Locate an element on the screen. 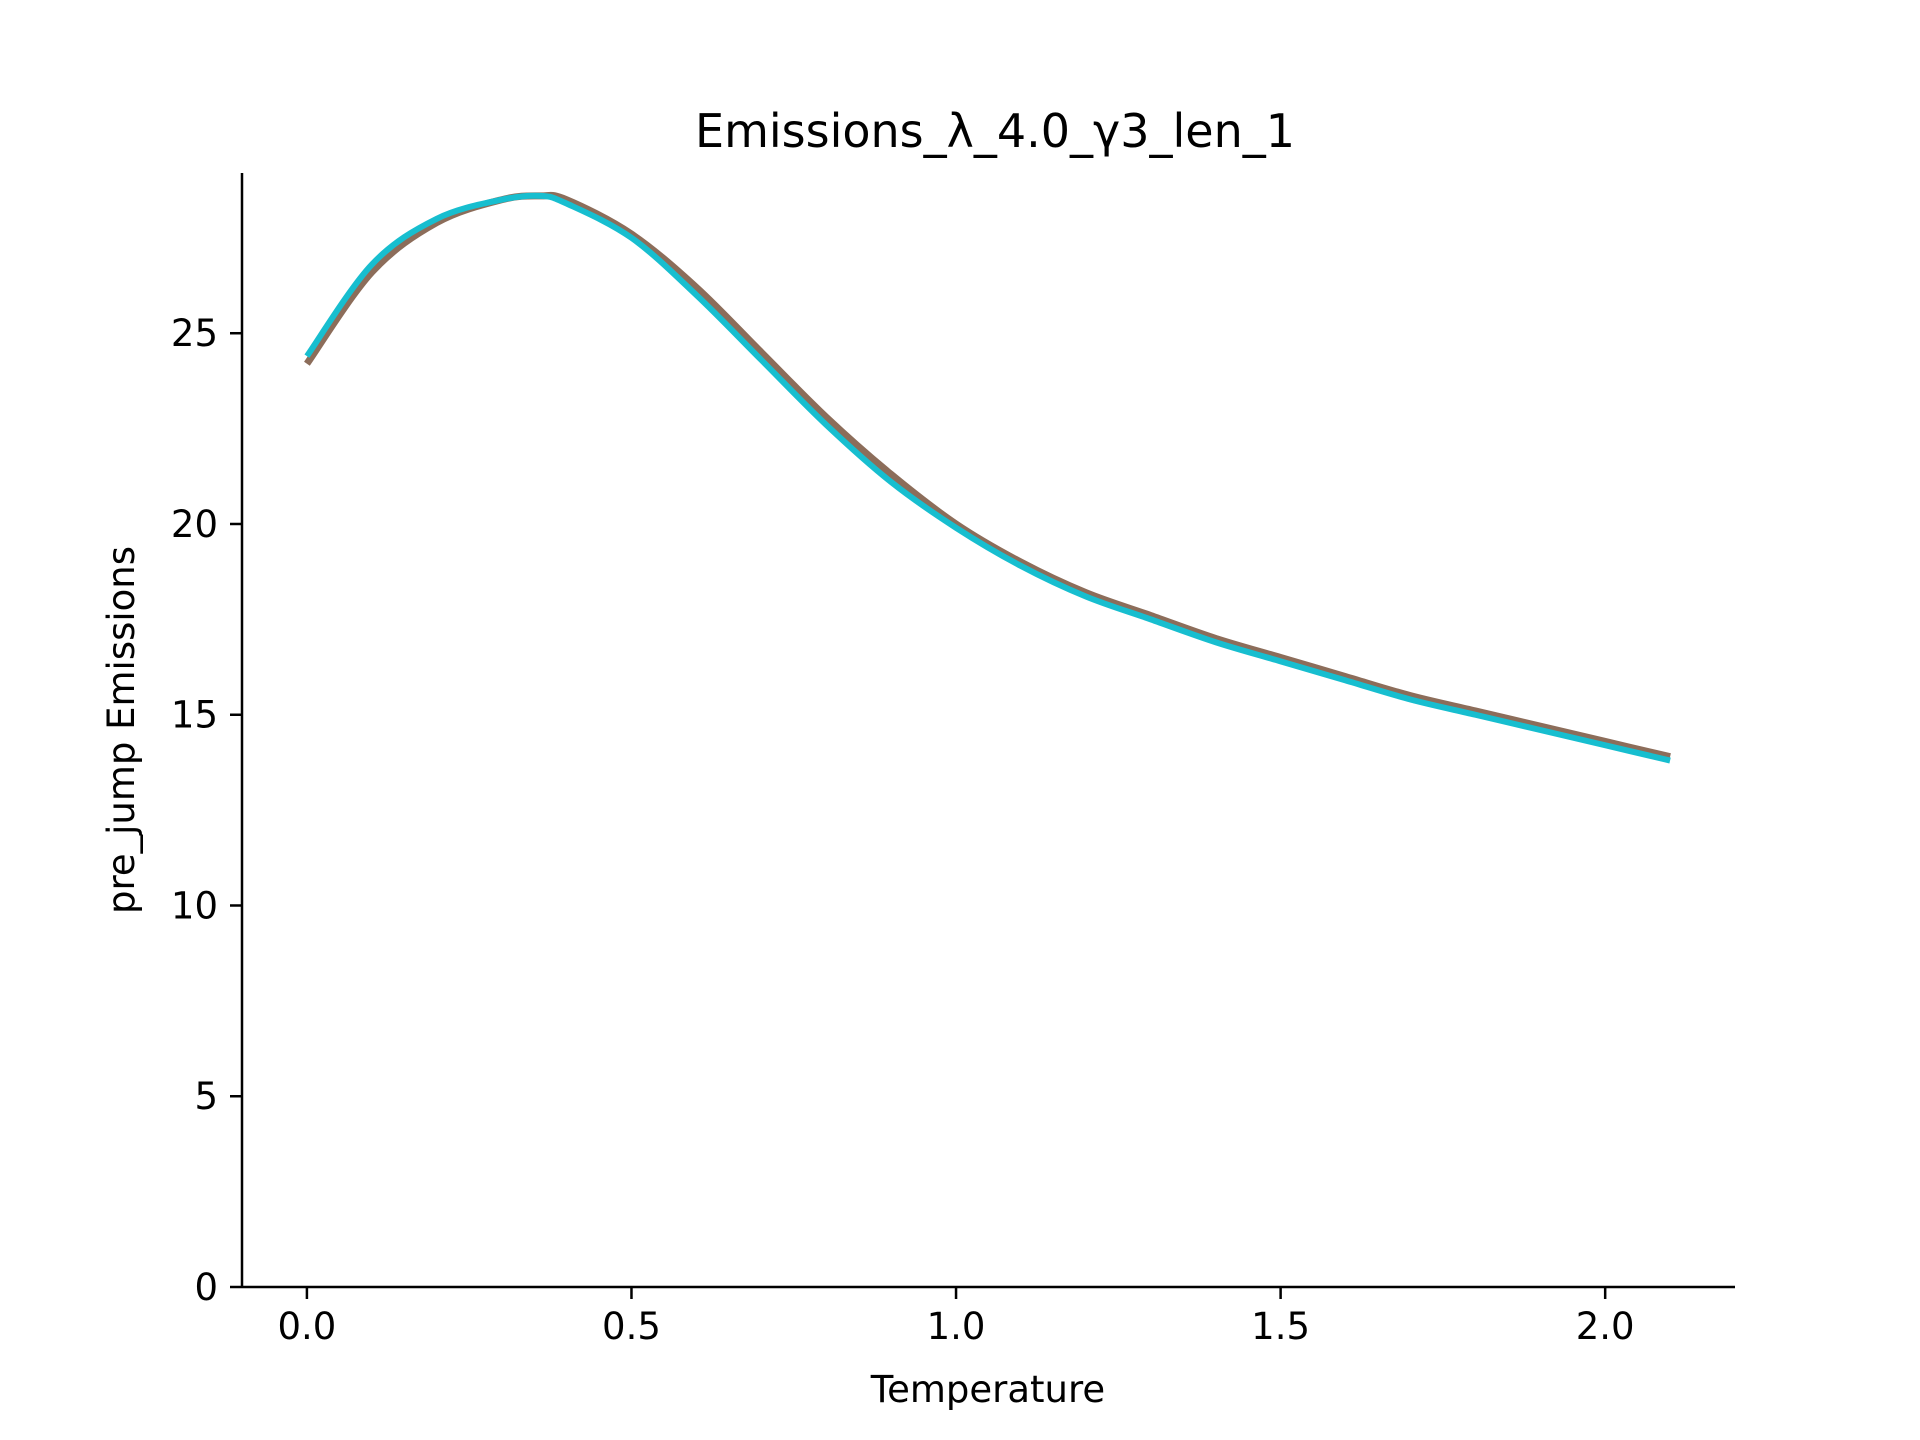 The height and width of the screenshot is (1440, 1920). y-tick-label: 0 is located at coordinates (206, 1287).